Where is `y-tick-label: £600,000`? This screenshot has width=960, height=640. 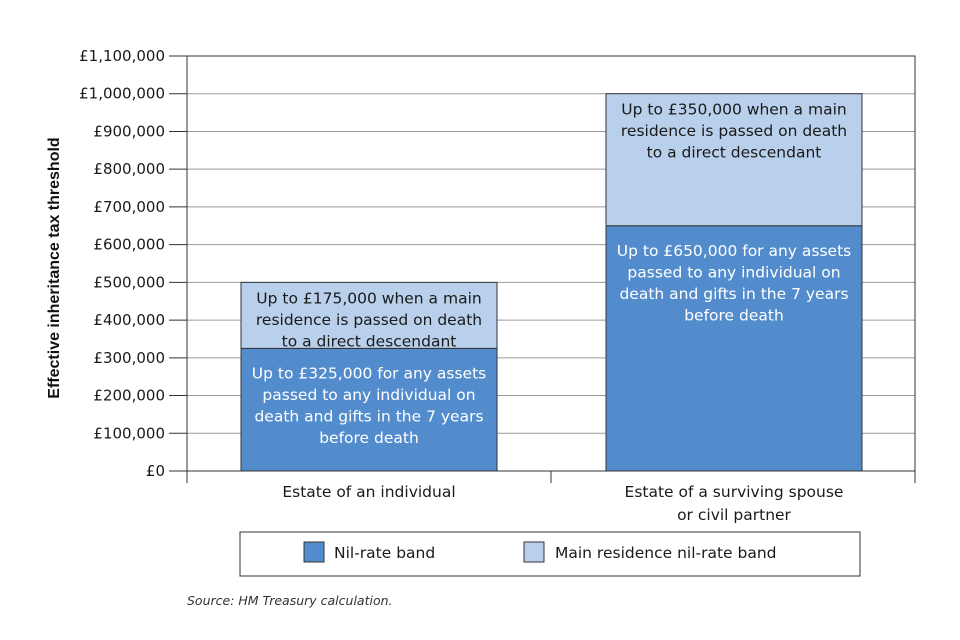
y-tick-label: £600,000 is located at coordinates (129, 245).